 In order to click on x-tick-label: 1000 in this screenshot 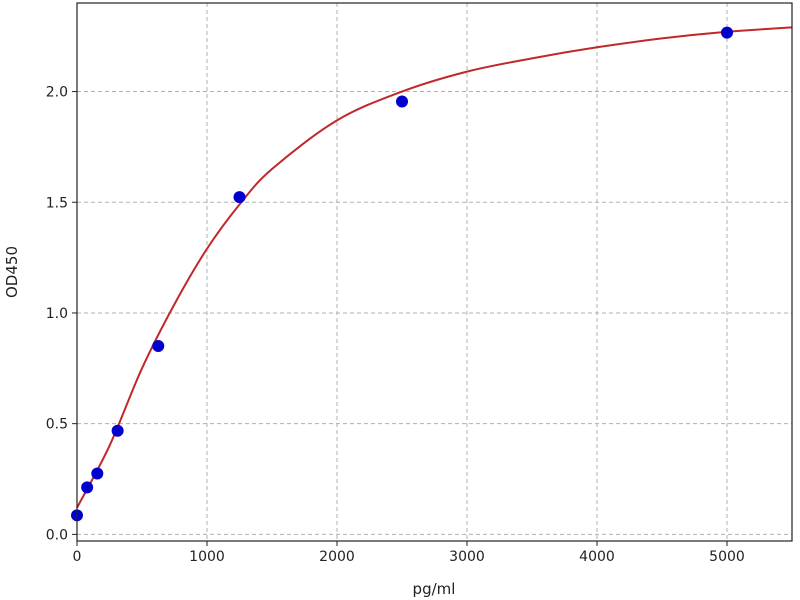, I will do `click(207, 557)`.